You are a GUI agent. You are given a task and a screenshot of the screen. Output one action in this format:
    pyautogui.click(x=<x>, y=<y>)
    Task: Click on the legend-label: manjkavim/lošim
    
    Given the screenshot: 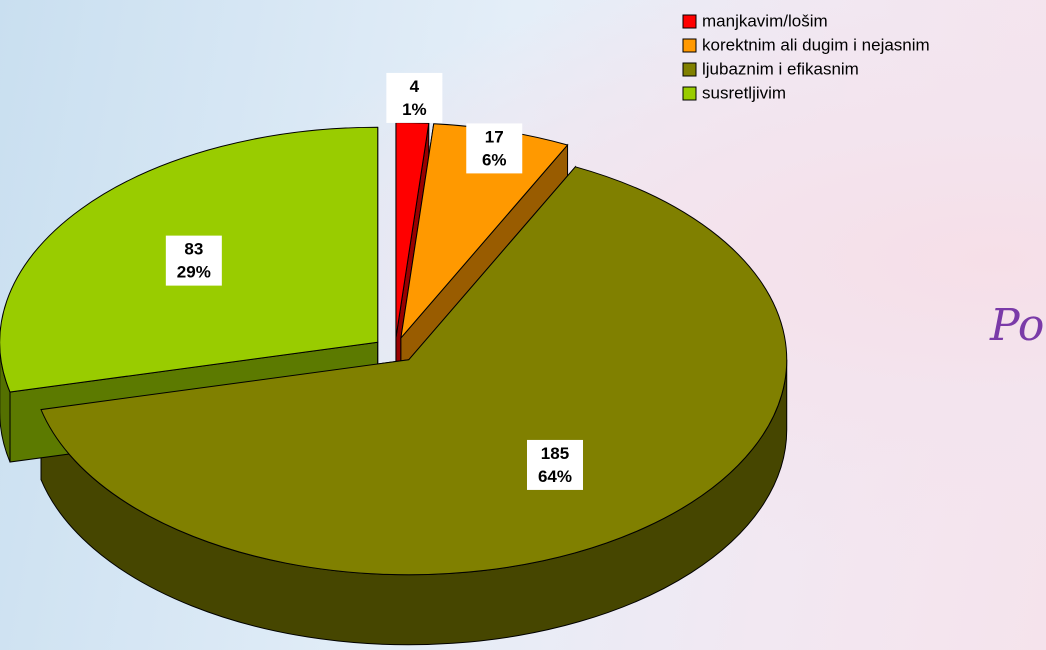 What is the action you would take?
    pyautogui.click(x=765, y=20)
    